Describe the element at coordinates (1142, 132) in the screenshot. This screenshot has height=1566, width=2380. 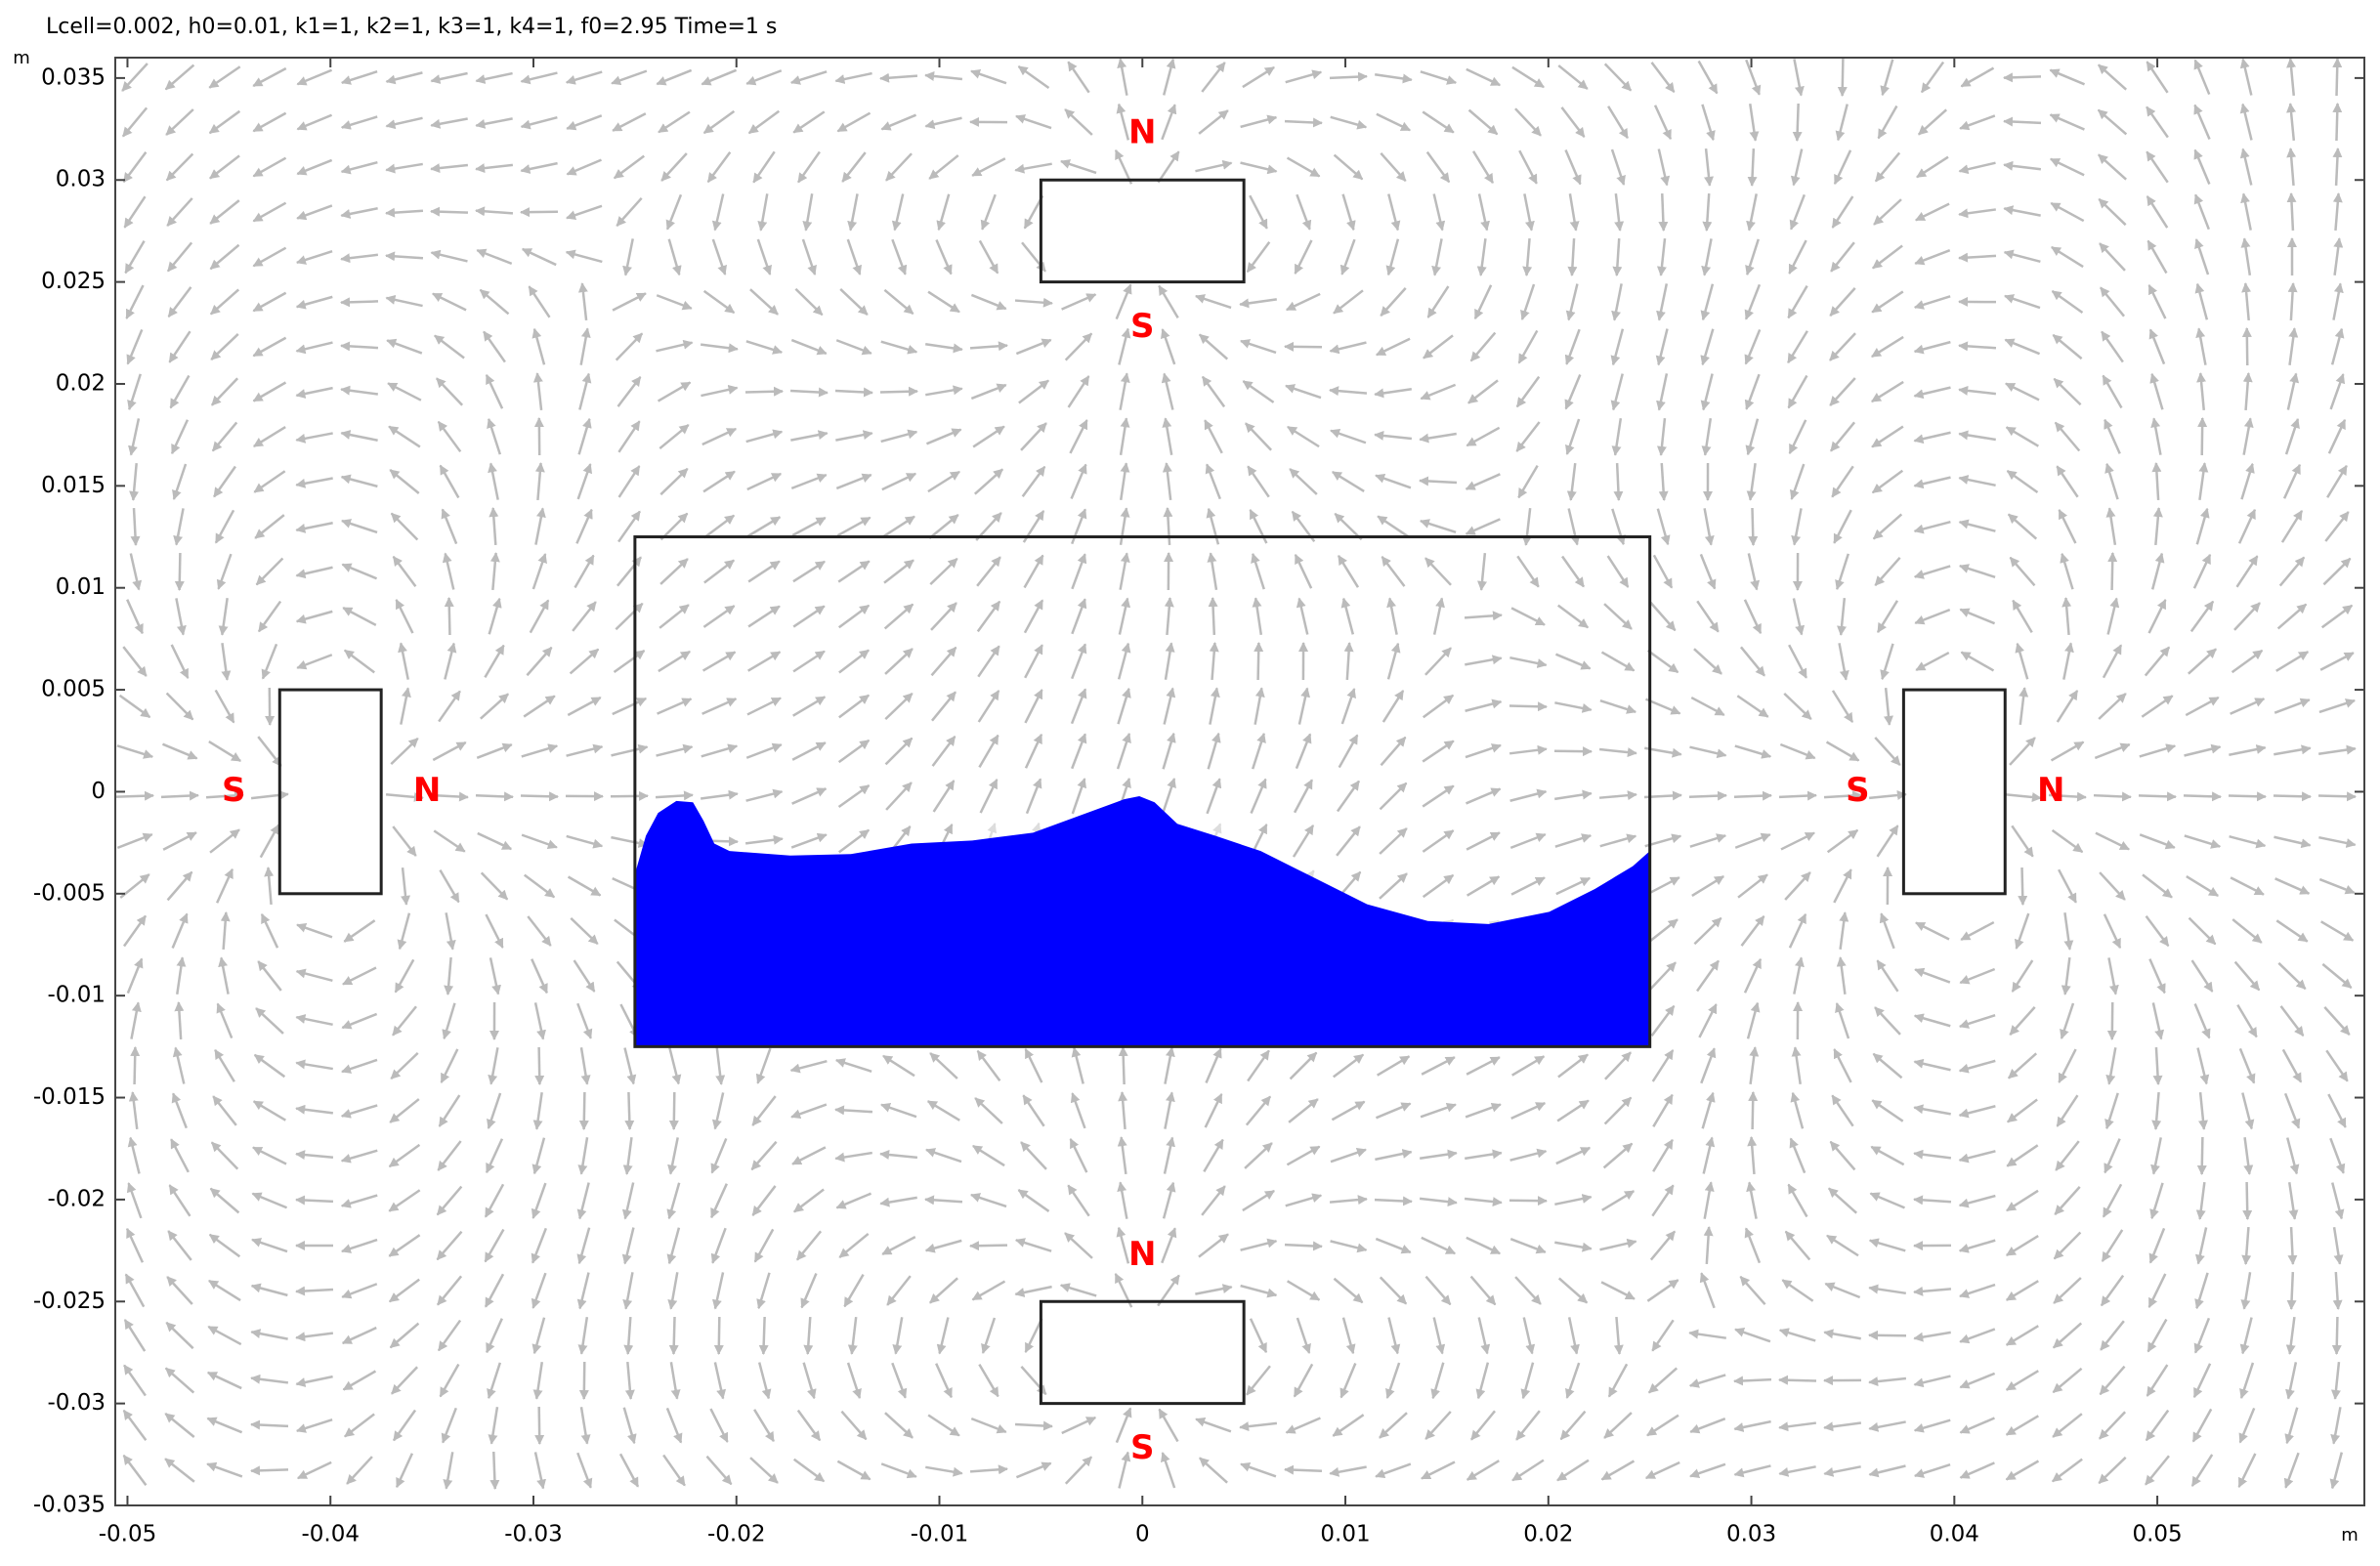
I see `north-label: N` at that location.